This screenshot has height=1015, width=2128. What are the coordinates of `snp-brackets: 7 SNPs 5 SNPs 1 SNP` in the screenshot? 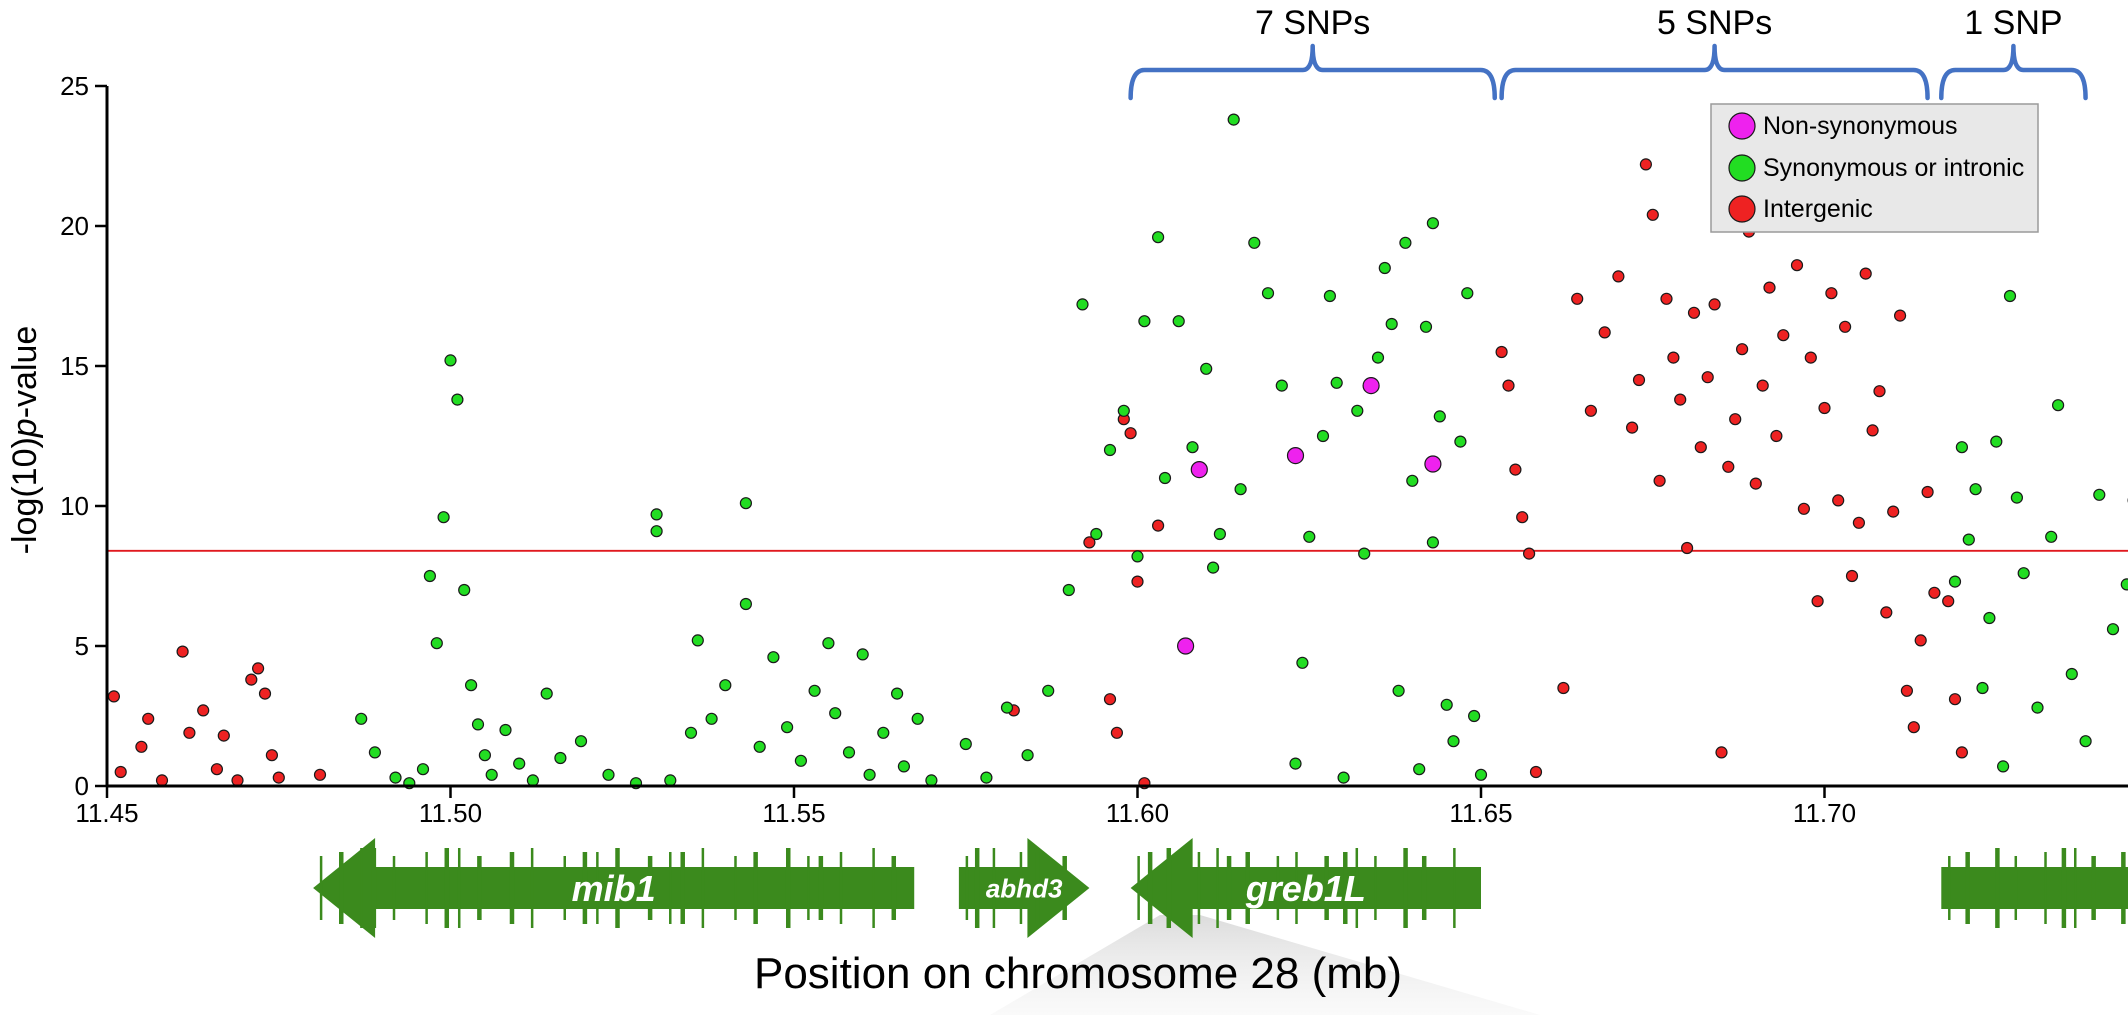 It's located at (1608, 52).